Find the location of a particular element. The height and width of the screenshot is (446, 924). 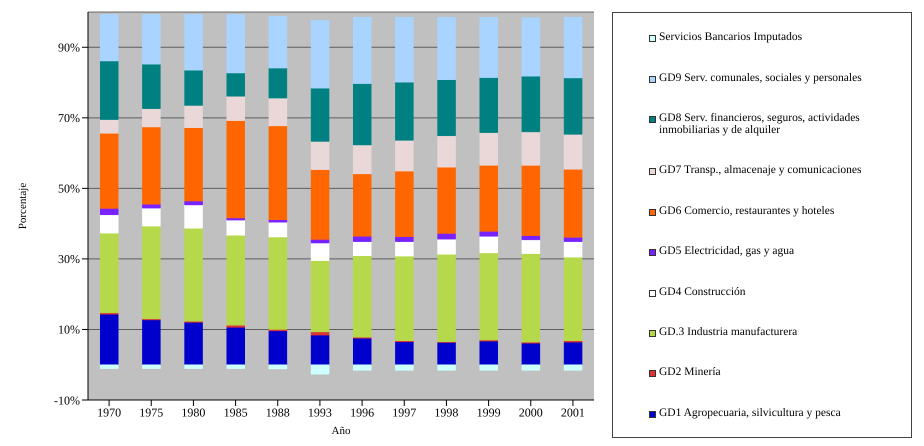

legend-label: GD7 Transp., almacenaje y comunicaciones is located at coordinates (760, 170).